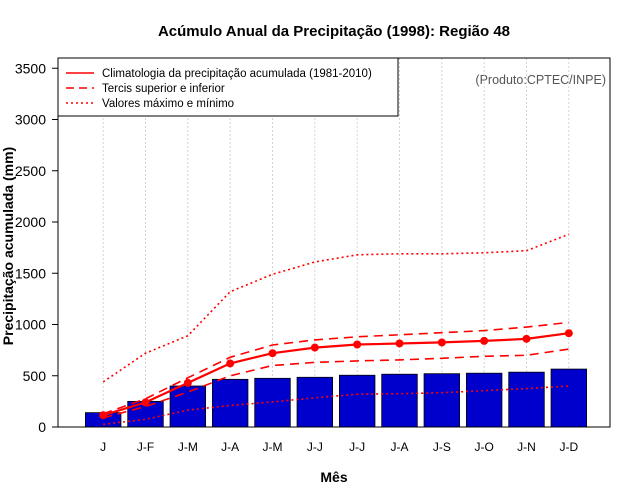  Describe the element at coordinates (30, 171) in the screenshot. I see `y-tick-label: 2500` at that location.